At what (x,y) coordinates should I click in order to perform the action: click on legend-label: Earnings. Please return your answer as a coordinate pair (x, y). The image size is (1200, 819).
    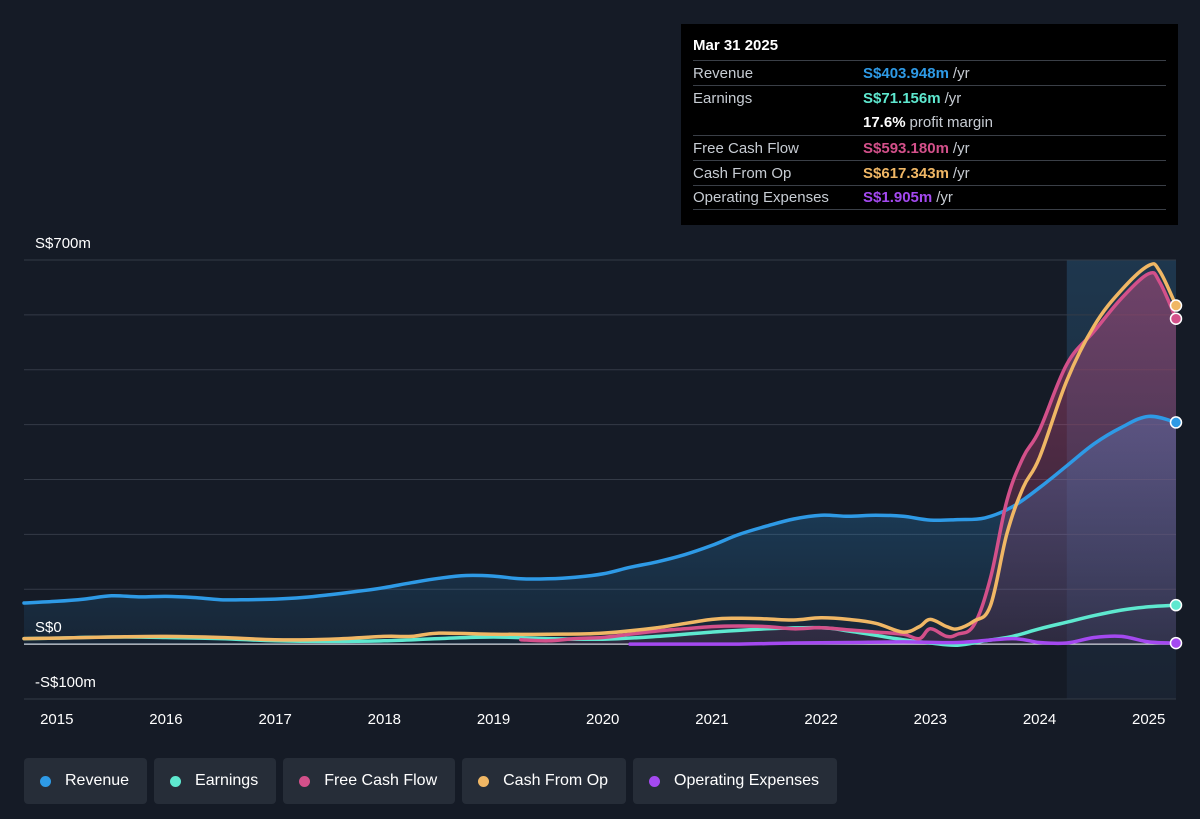
    Looking at the image, I should click on (227, 780).